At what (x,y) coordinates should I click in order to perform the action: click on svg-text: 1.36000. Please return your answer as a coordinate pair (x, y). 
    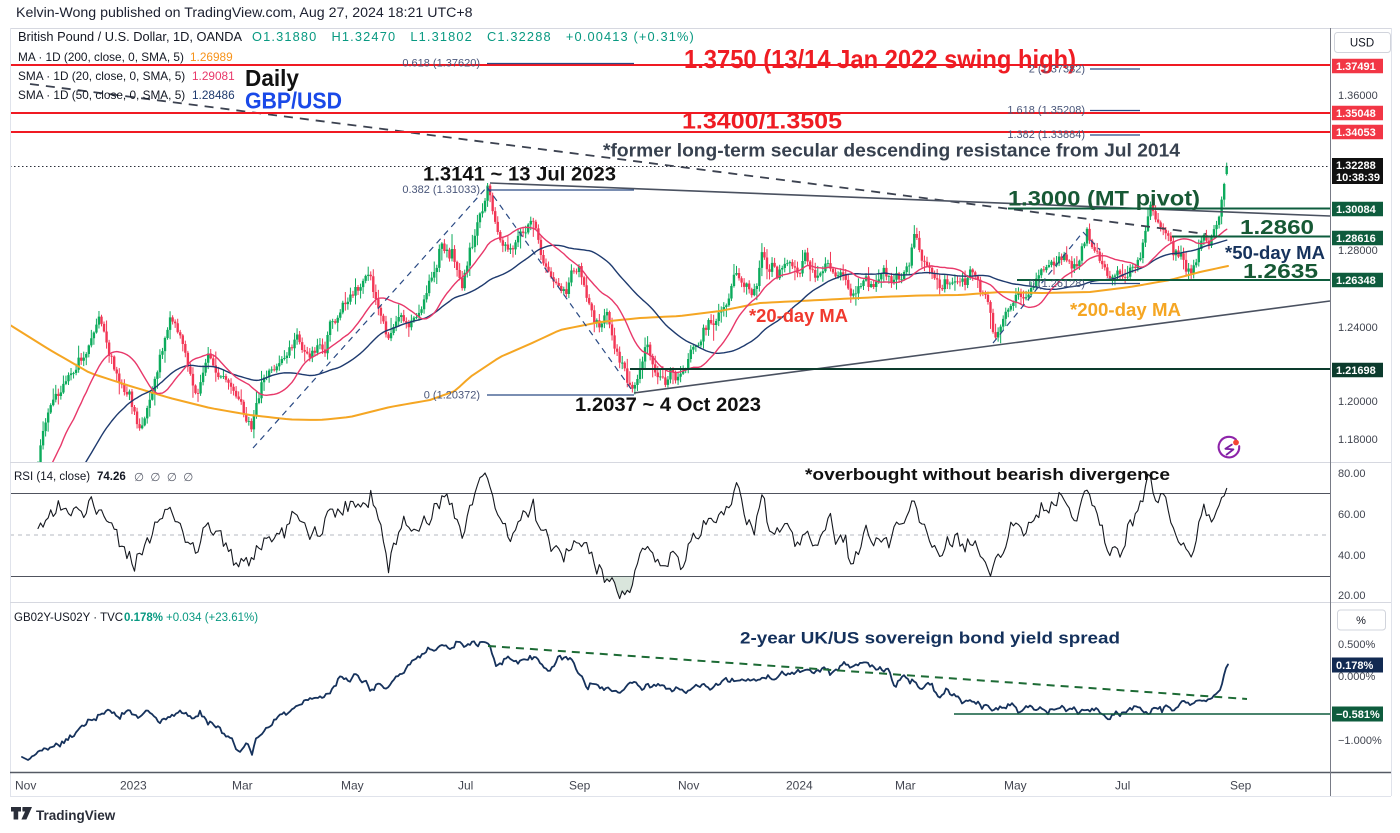
    Looking at the image, I should click on (1358, 96).